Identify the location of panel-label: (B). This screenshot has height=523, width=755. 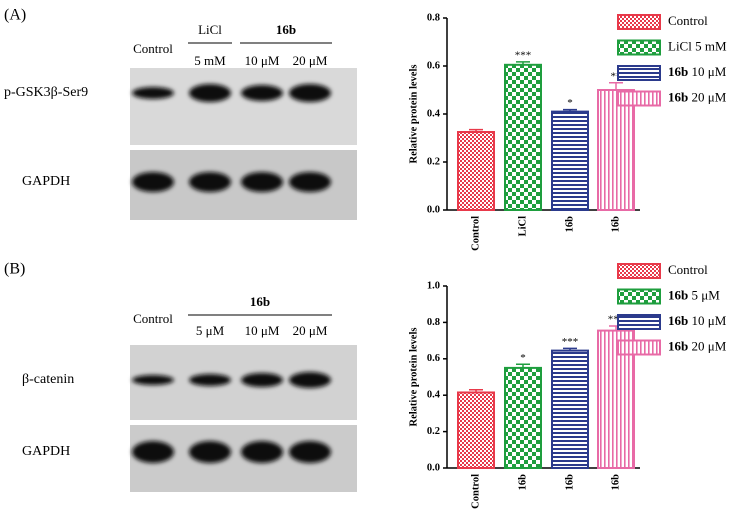
(14, 269).